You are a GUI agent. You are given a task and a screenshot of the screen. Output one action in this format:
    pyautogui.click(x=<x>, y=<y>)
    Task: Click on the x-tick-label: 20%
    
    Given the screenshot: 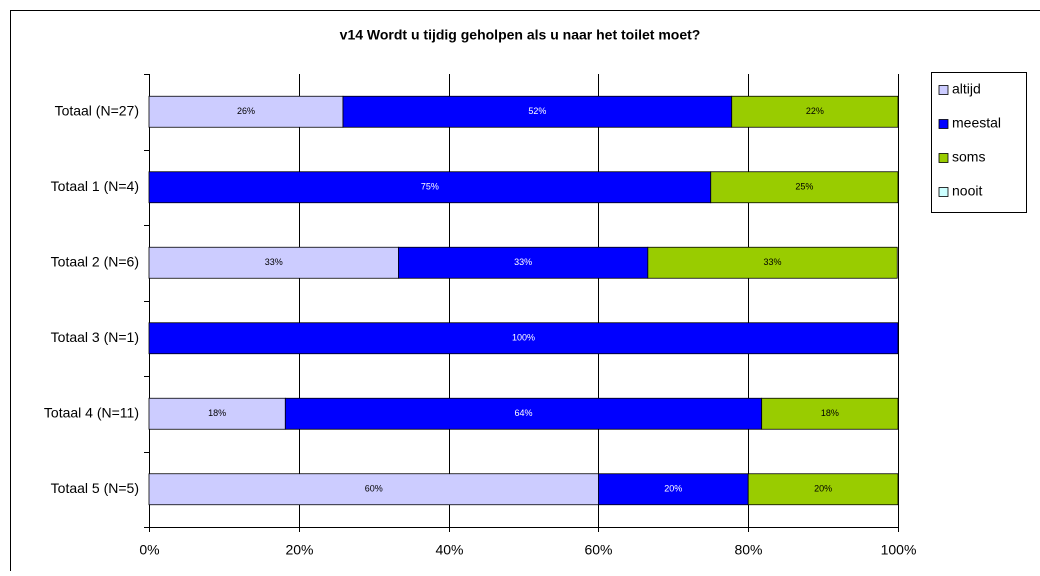 What is the action you would take?
    pyautogui.click(x=299, y=550)
    